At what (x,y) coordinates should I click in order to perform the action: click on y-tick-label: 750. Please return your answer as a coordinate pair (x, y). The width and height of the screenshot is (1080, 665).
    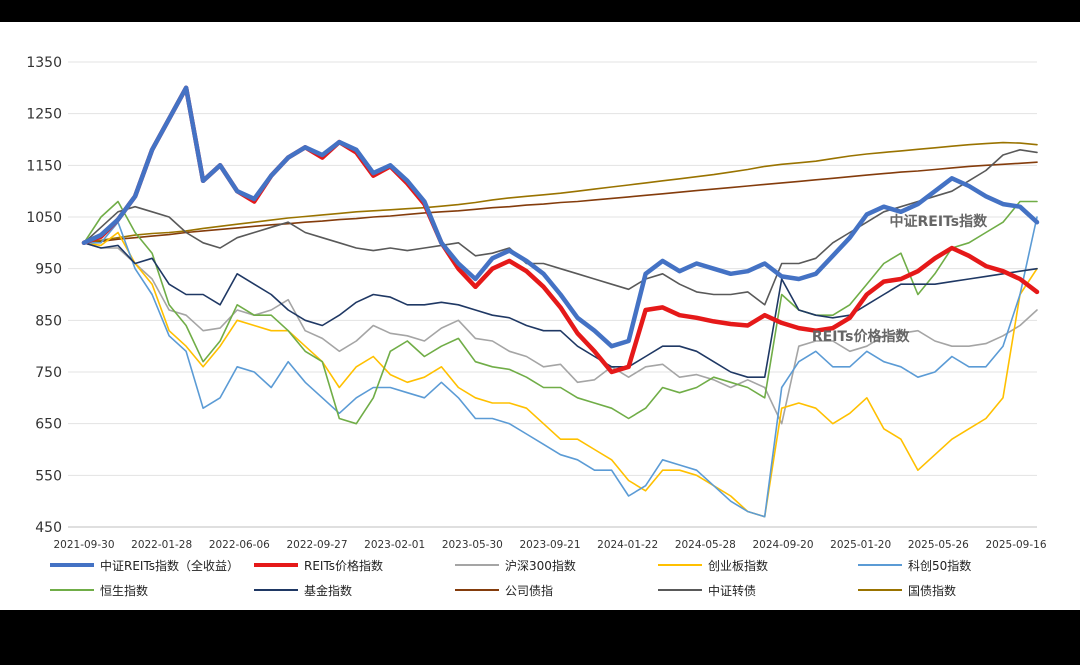
    Looking at the image, I should click on (48, 373).